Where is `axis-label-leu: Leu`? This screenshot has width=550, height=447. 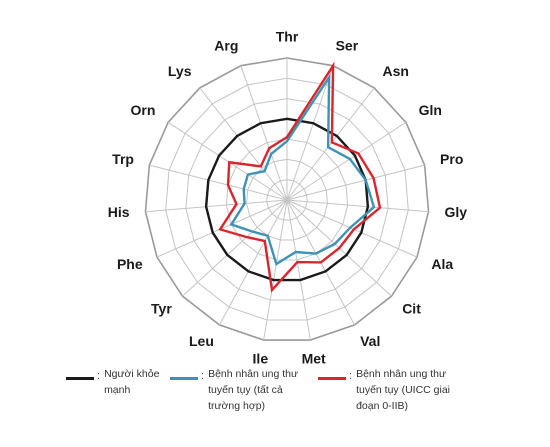
axis-label-leu: Leu is located at coordinates (201, 341).